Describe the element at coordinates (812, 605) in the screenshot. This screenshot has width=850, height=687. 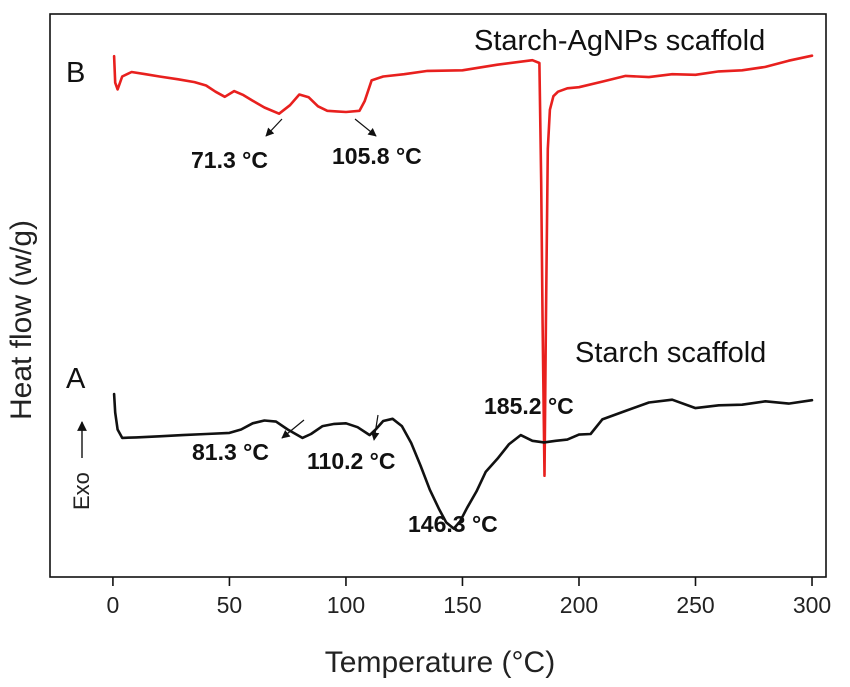
I see `x-tick-label: 300` at that location.